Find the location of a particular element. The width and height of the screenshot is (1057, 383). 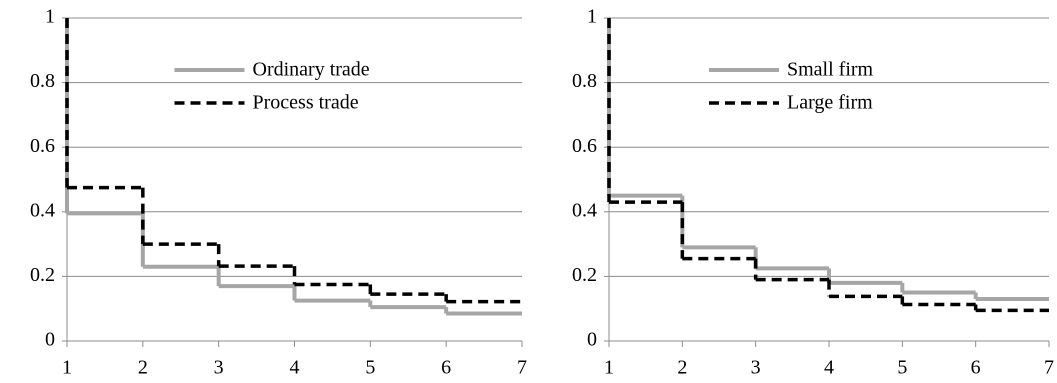

legend-label: Process trade is located at coordinates (306, 103).